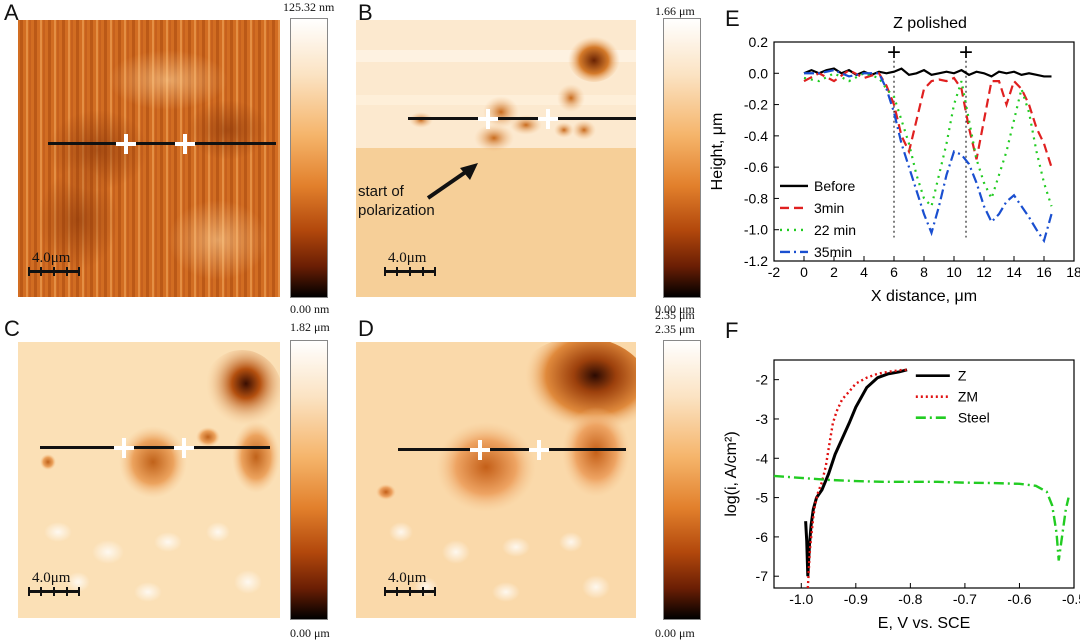  Describe the element at coordinates (310, 327) in the screenshot. I see `panel-c-colorbar-max: 1.82 μm` at that location.